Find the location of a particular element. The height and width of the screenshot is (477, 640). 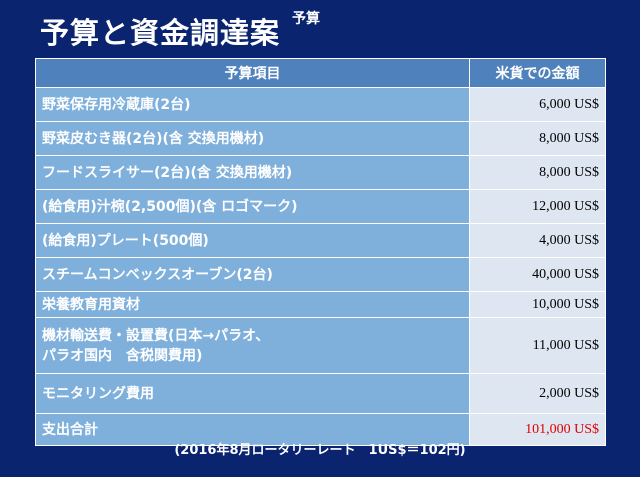

table-row: 野菜保存用冷蔵庫(2台) 6,000 US$ is located at coordinates (320, 104).